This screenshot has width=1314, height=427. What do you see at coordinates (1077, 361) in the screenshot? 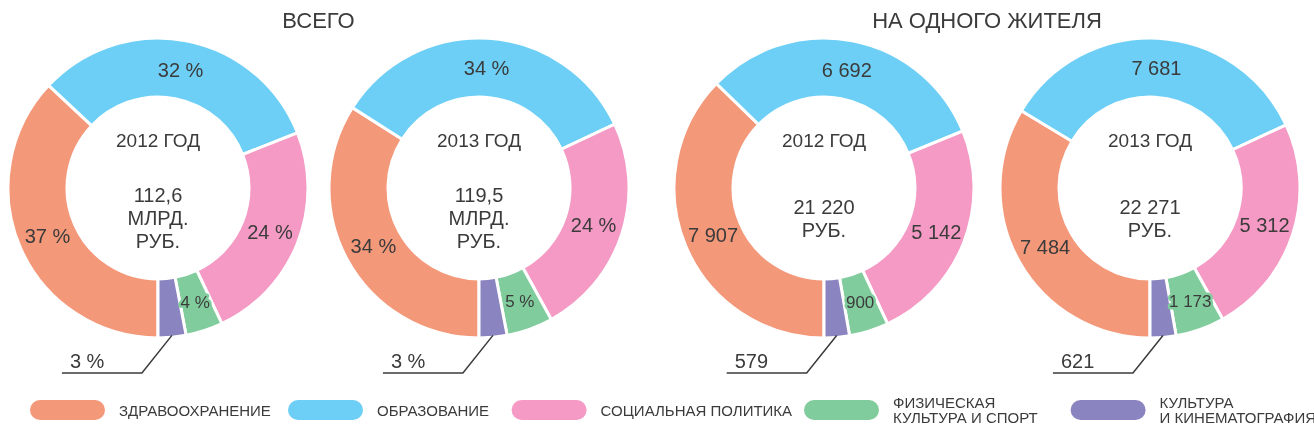
I see `data-label: 621` at bounding box center [1077, 361].